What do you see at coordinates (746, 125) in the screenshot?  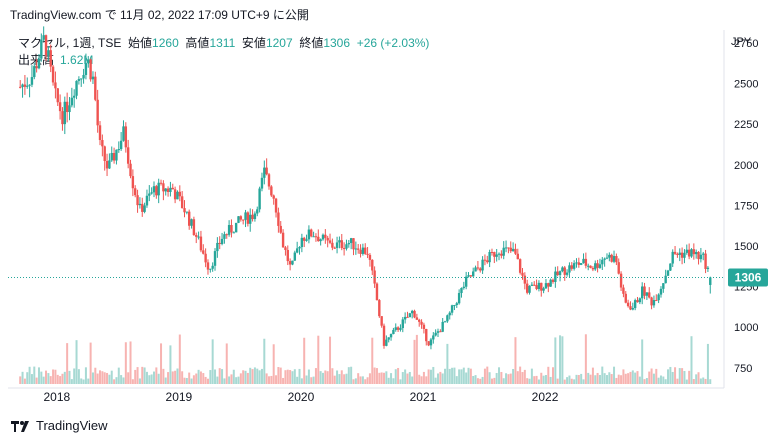 I see `y-tick-label: 2250` at bounding box center [746, 125].